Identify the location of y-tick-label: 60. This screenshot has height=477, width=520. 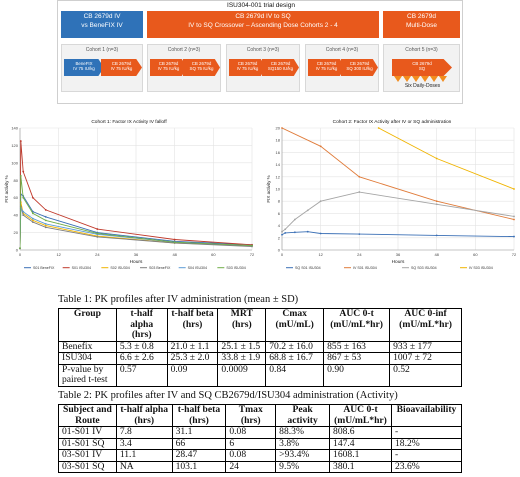
(16, 197).